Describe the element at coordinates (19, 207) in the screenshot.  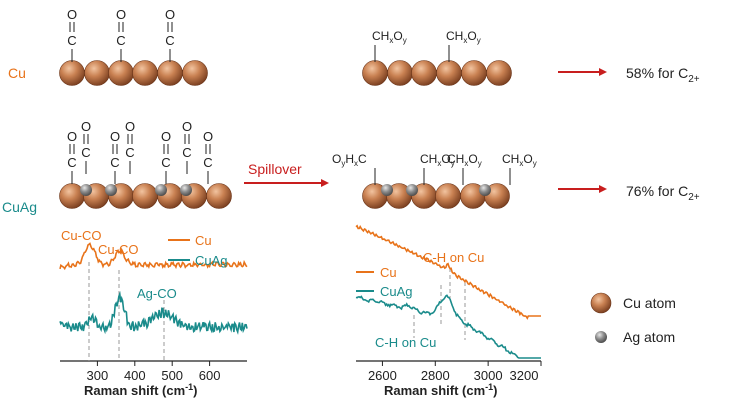
I see `row-label-cuag: CuAg` at that location.